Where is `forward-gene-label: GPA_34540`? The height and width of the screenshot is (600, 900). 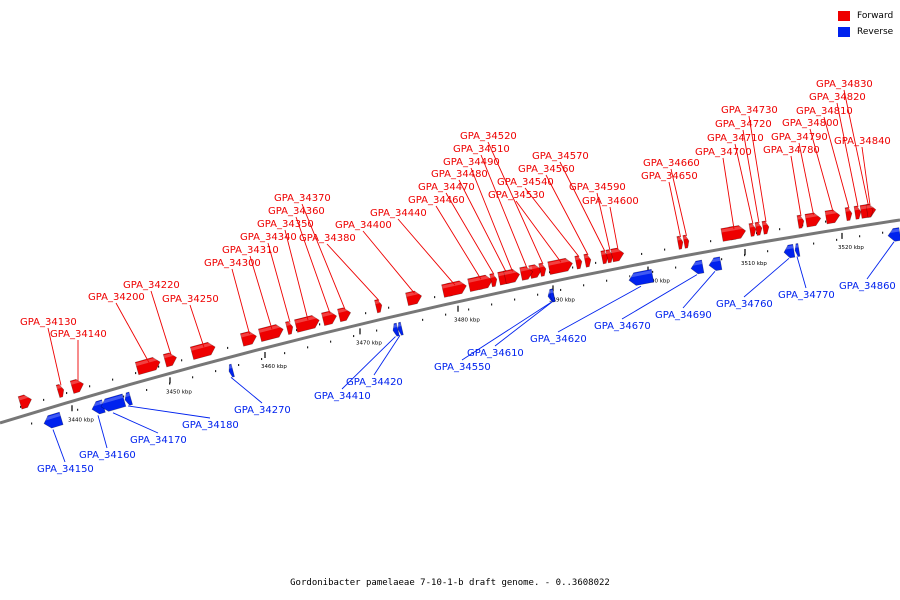
forward-gene-label: GPA_34540 is located at coordinates (525, 182).